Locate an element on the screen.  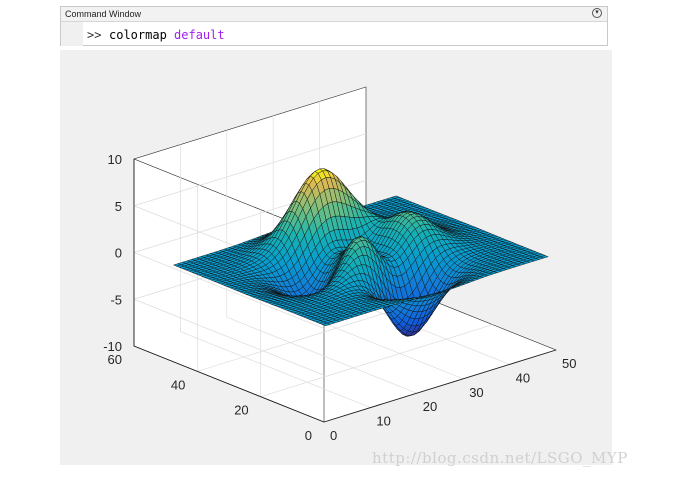
y-tick-label: 60 is located at coordinates (115, 359).